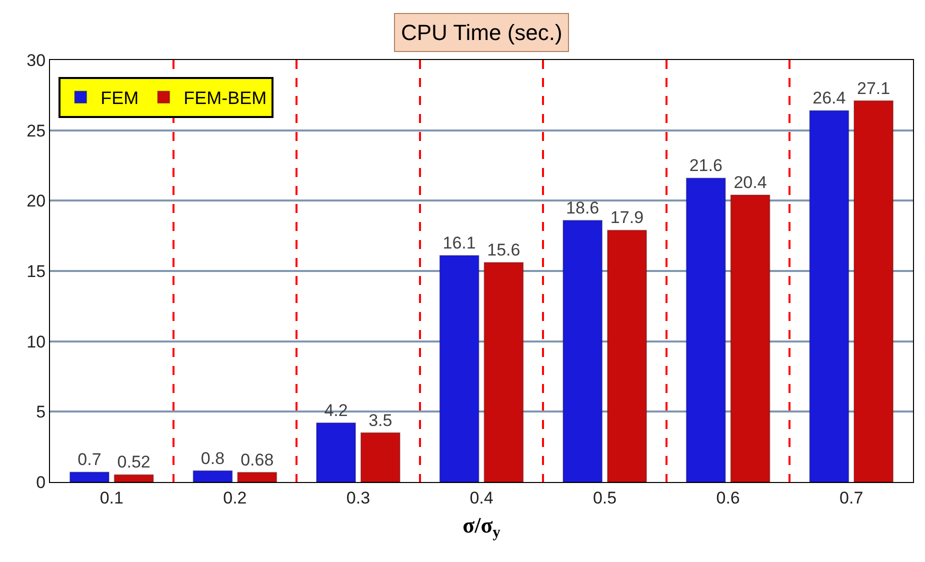 Image resolution: width=925 pixels, height=562 pixels. I want to click on data-label: 27.1, so click(873, 88).